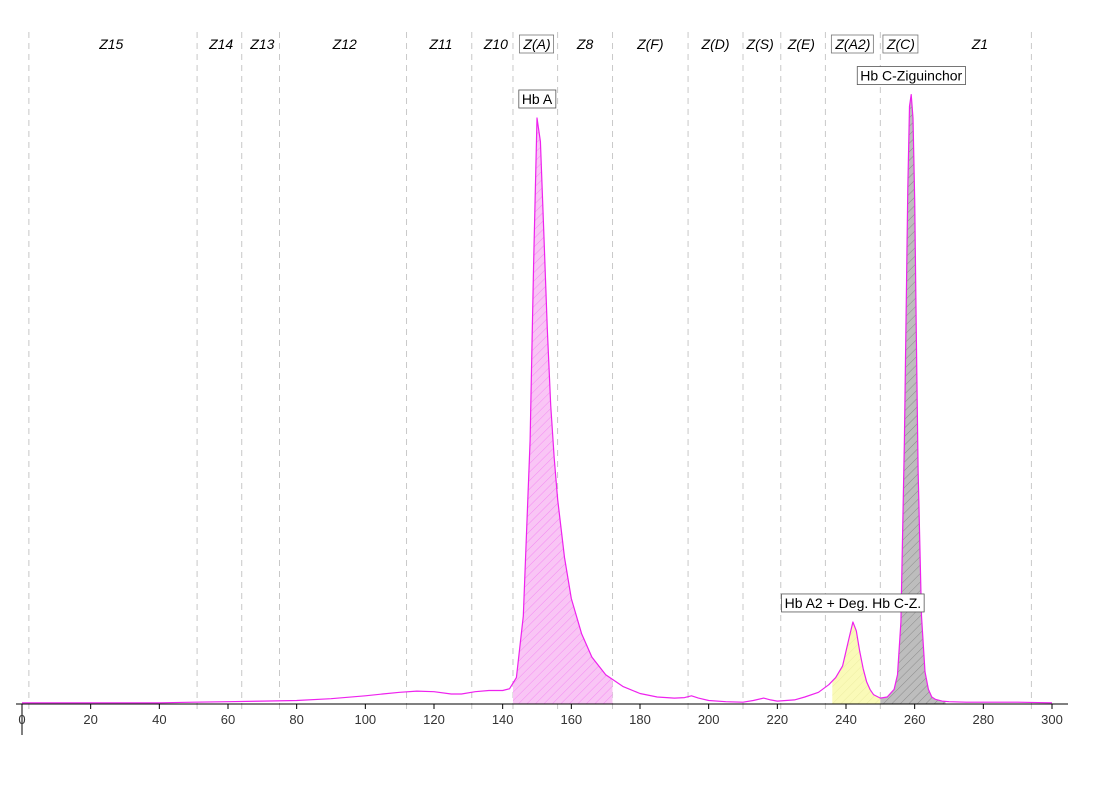 The image size is (1098, 800). What do you see at coordinates (434, 719) in the screenshot?
I see `x-tick-label: 120` at bounding box center [434, 719].